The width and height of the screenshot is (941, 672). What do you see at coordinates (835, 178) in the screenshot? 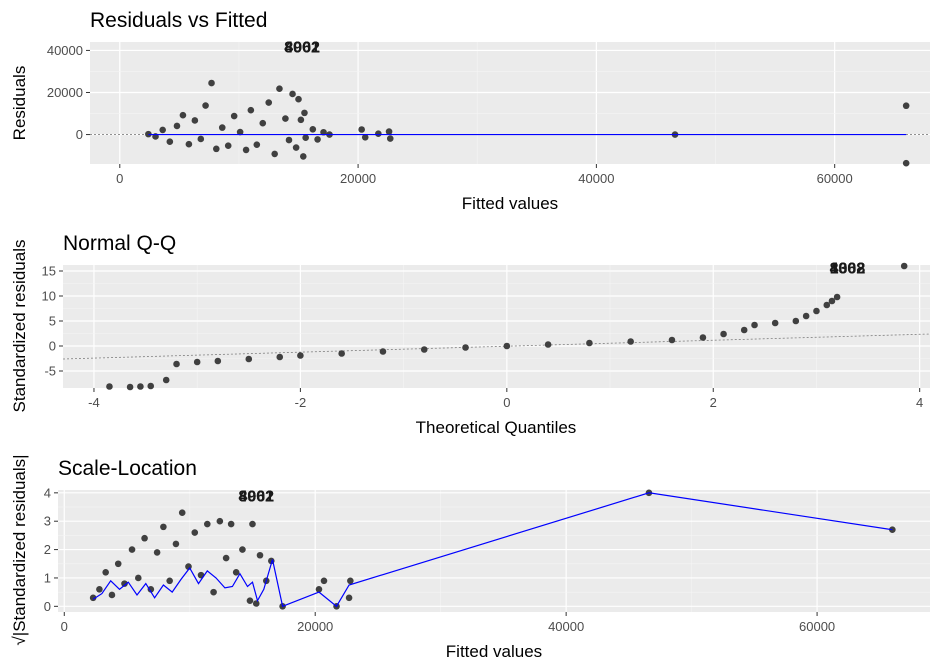
I see `residuals-vs-fitted-x-tick-label: 60000` at bounding box center [835, 178].